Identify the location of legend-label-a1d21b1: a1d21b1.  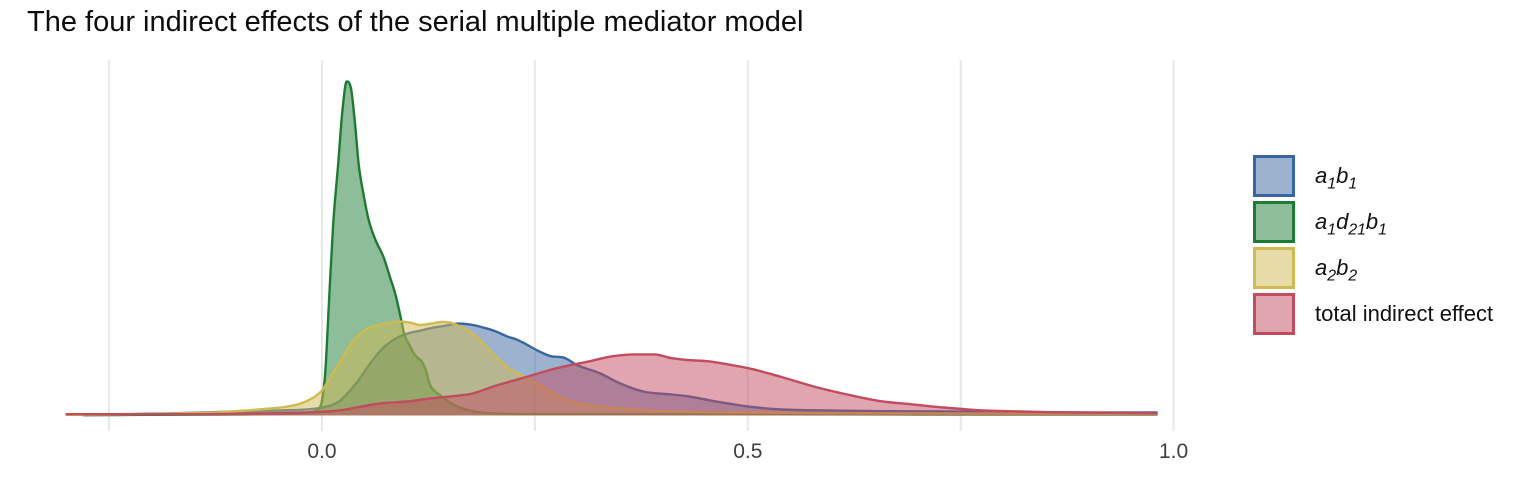
(1351, 224).